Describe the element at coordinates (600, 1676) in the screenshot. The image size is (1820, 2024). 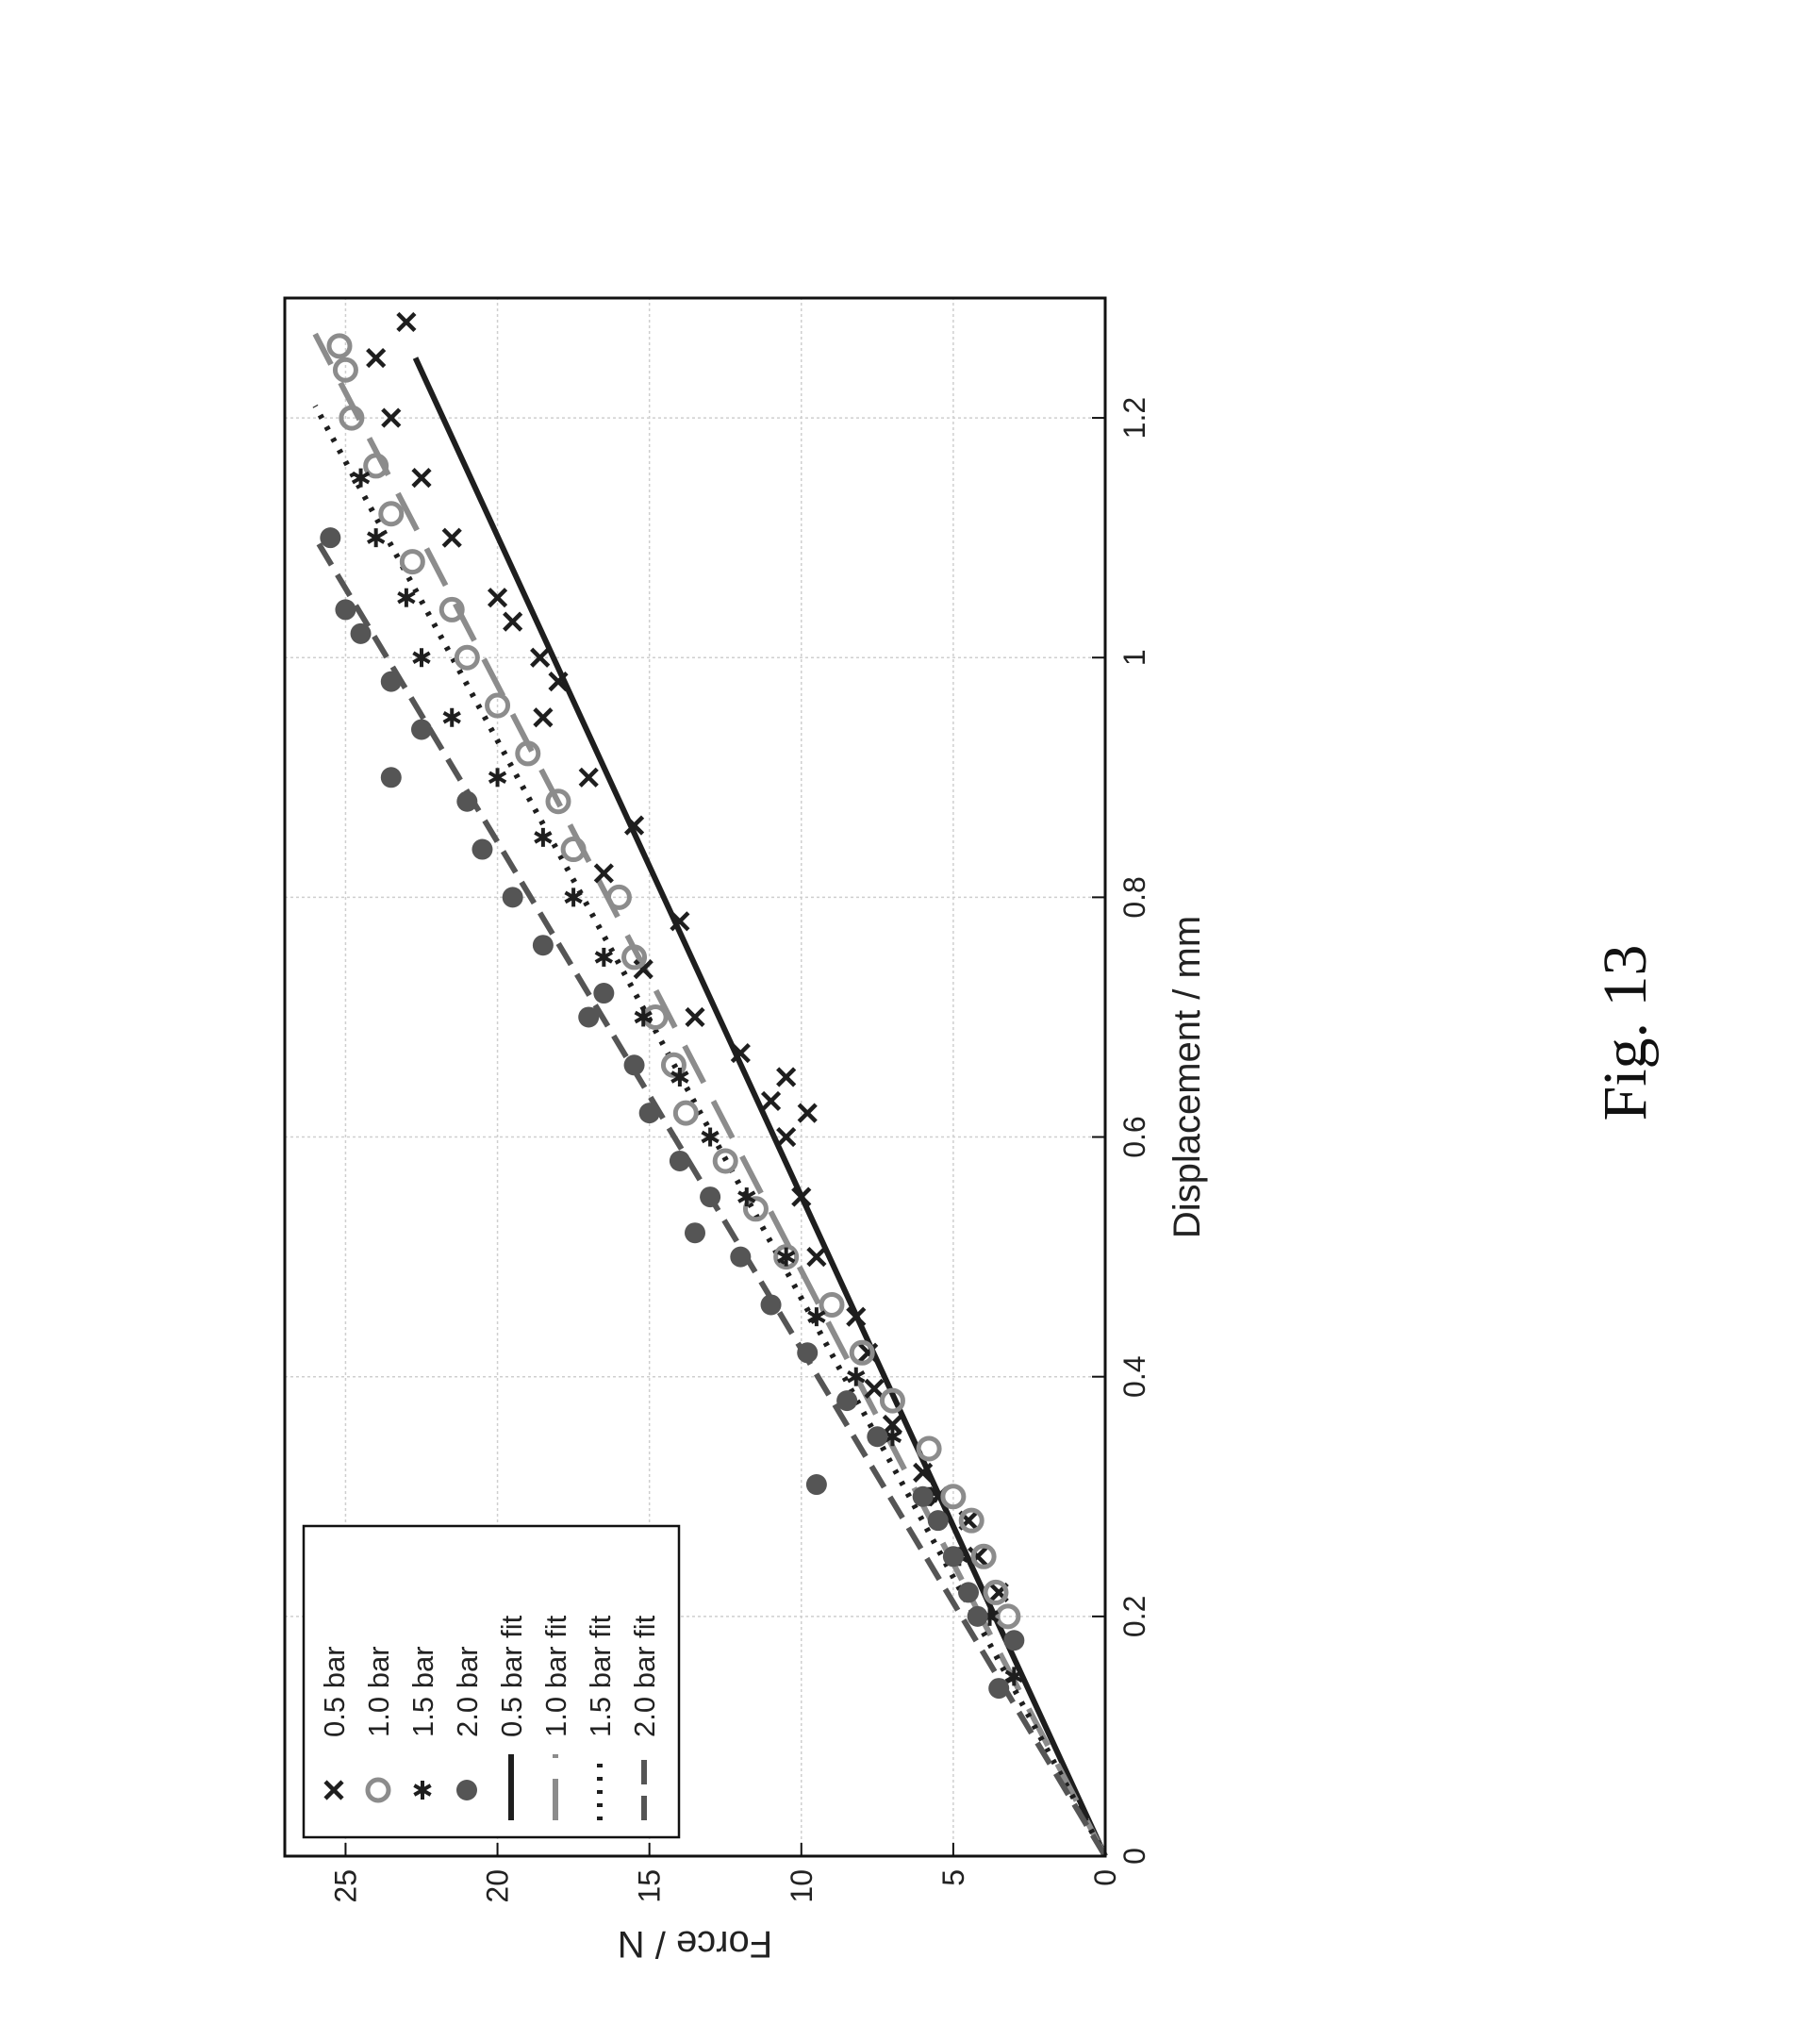
I see `legend-label: 1.5 bar fit` at that location.